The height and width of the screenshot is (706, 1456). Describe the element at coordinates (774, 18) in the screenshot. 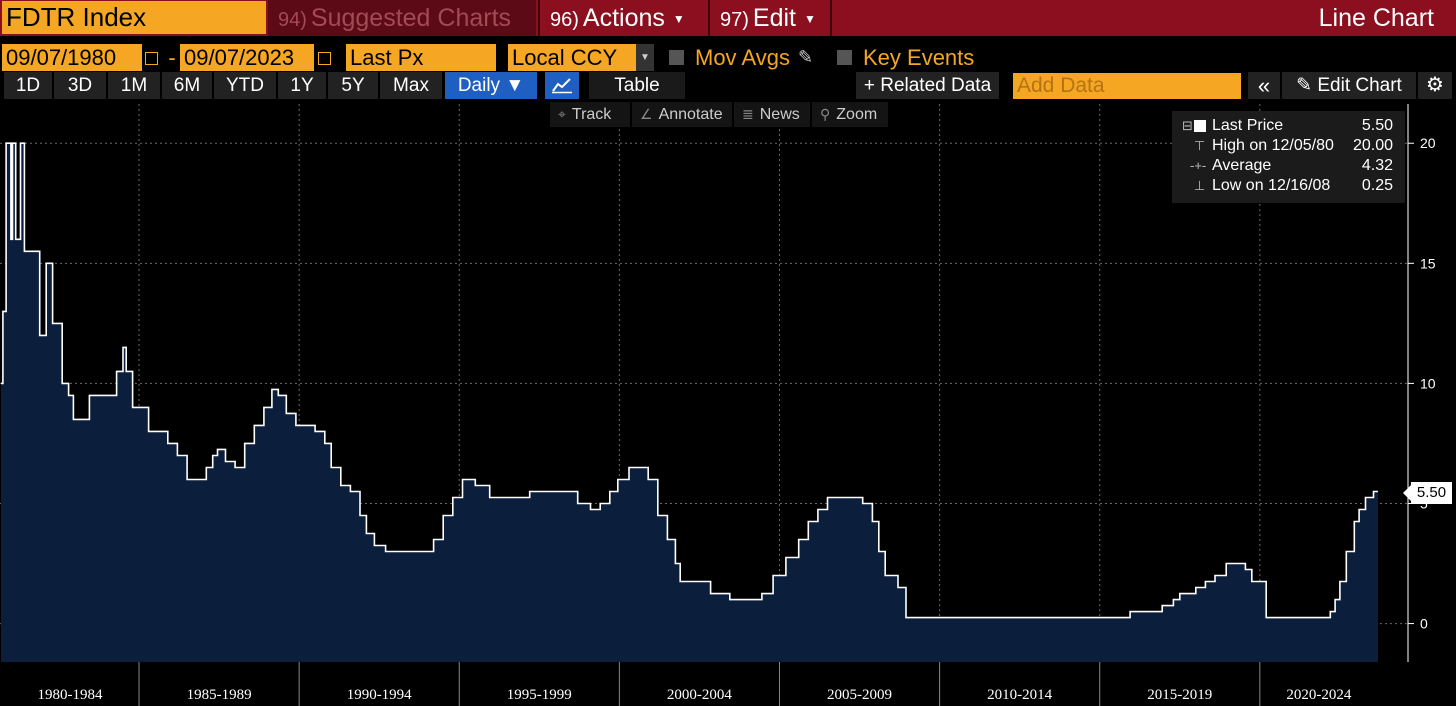

I see `edit-label: Edit` at that location.